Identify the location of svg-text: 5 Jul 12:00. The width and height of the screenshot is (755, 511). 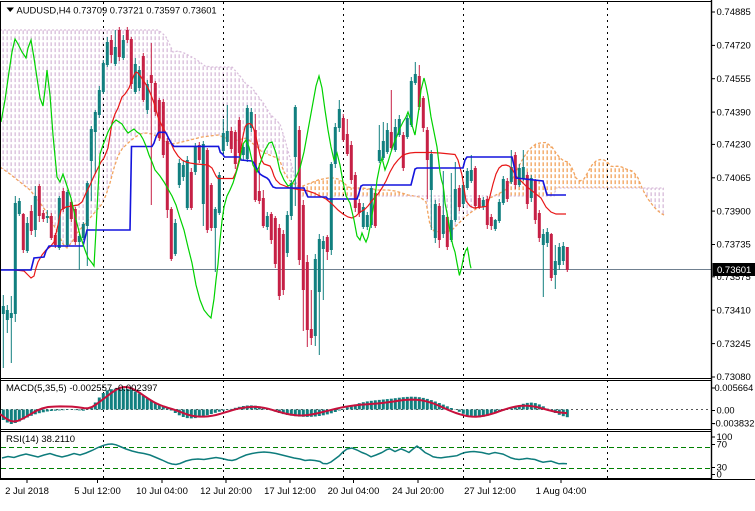
(97, 491).